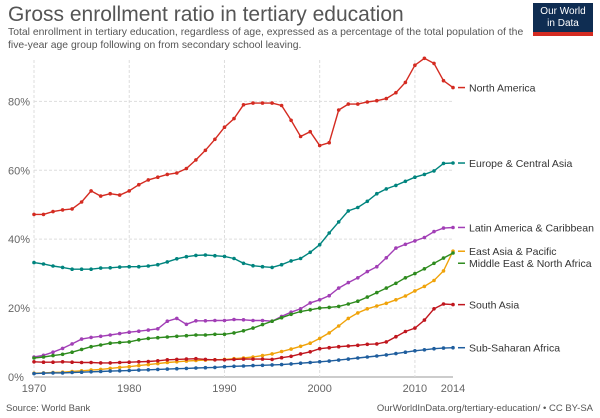 The height and width of the screenshot is (418, 600). What do you see at coordinates (48, 408) in the screenshot?
I see `source-note: Source: World Bank` at bounding box center [48, 408].